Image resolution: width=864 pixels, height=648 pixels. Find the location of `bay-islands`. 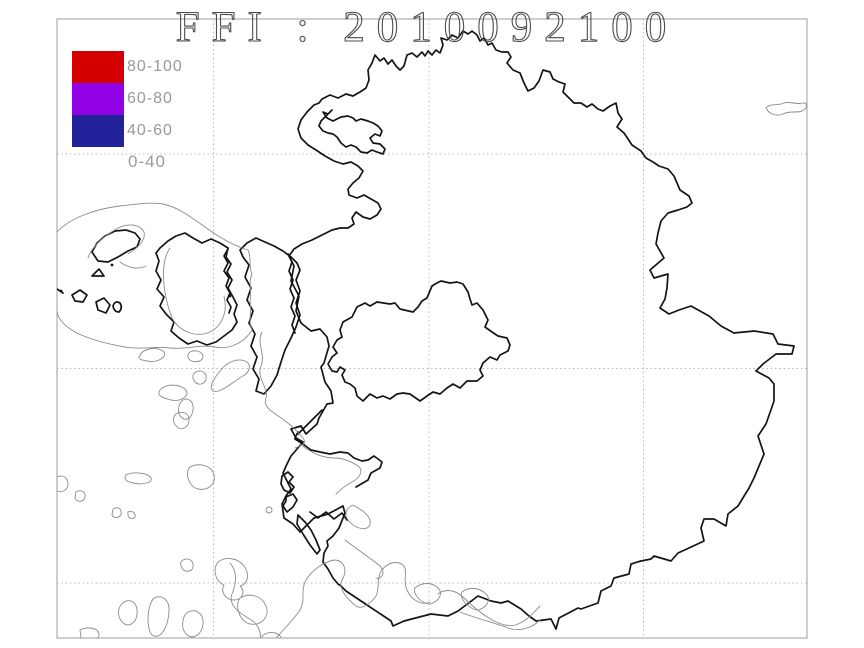

bay-islands is located at coordinates (194, 389).